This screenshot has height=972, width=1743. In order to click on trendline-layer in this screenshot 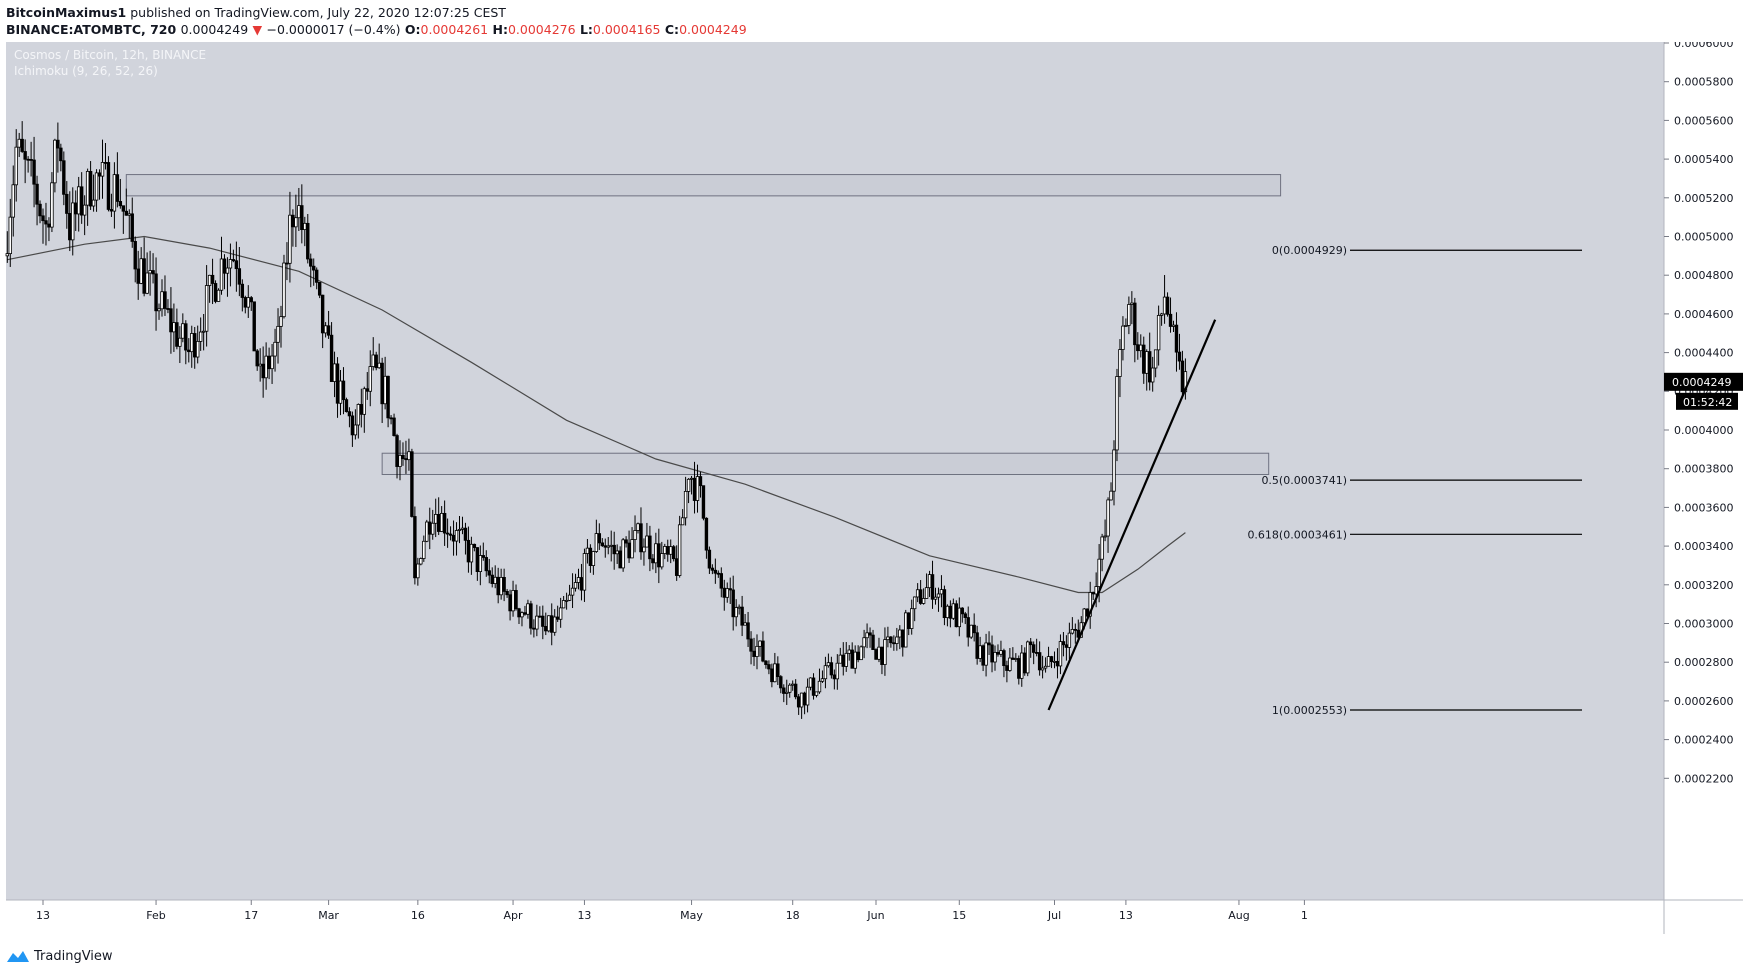, I will do `click(1132, 515)`.